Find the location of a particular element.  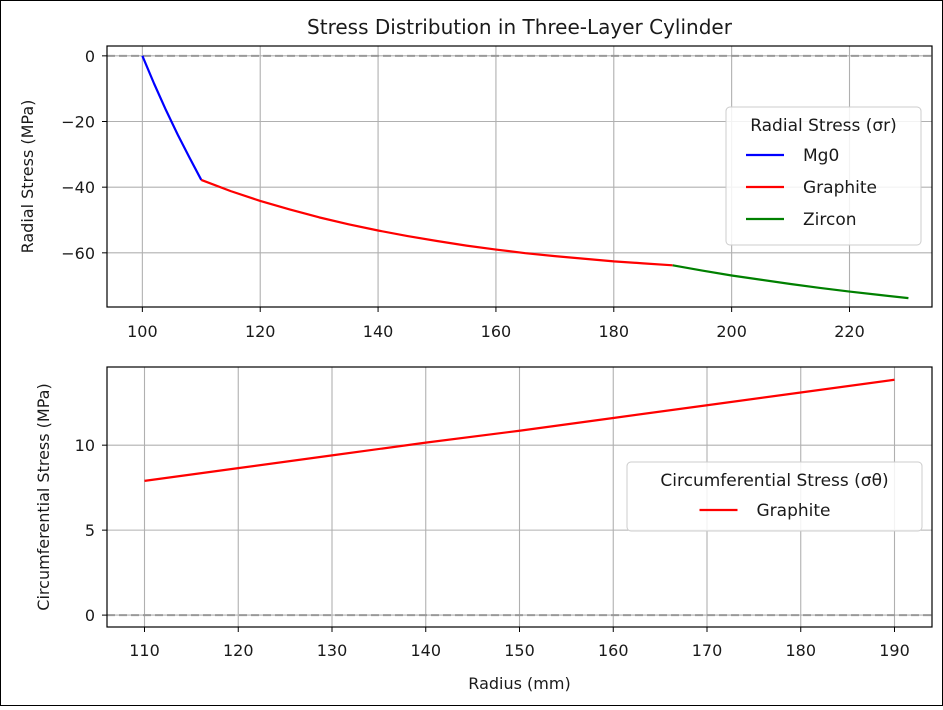

chart1-series-line-graphite is located at coordinates (436, 222).